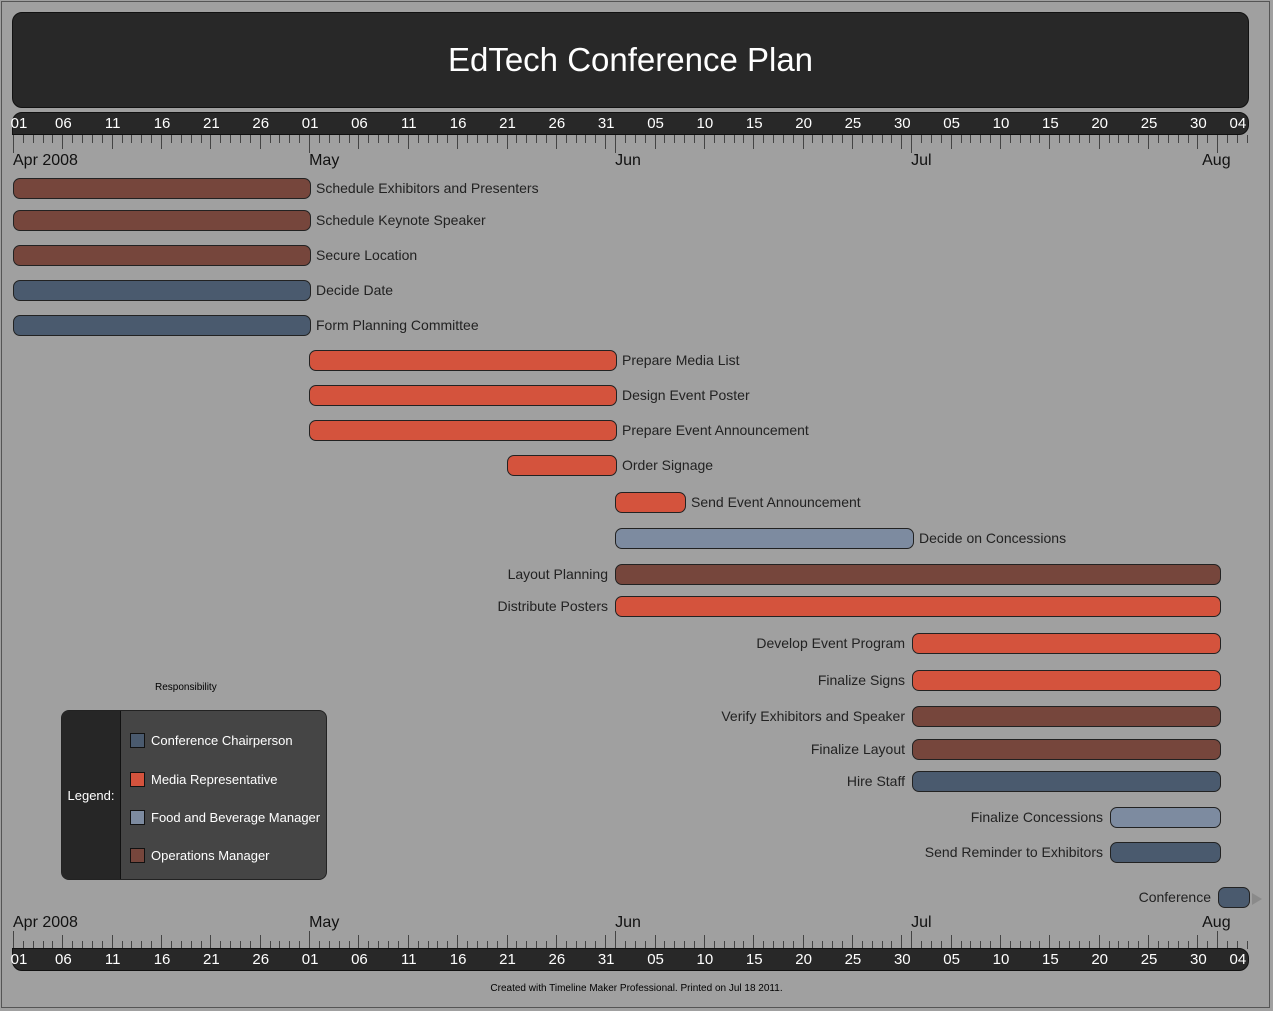  I want to click on legend-item-operations-manager: Operations Manager, so click(200, 855).